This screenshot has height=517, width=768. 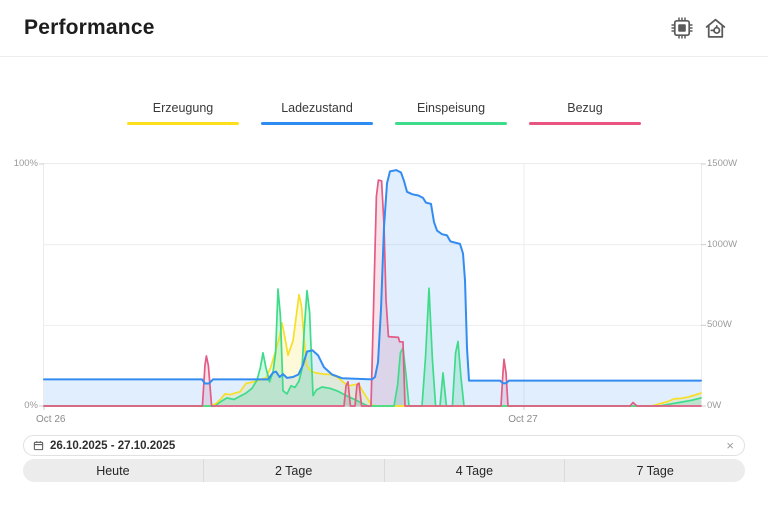 I want to click on quick-range-control: Heute 2 Tage 4 Tage 7 Tage, so click(x=384, y=470).